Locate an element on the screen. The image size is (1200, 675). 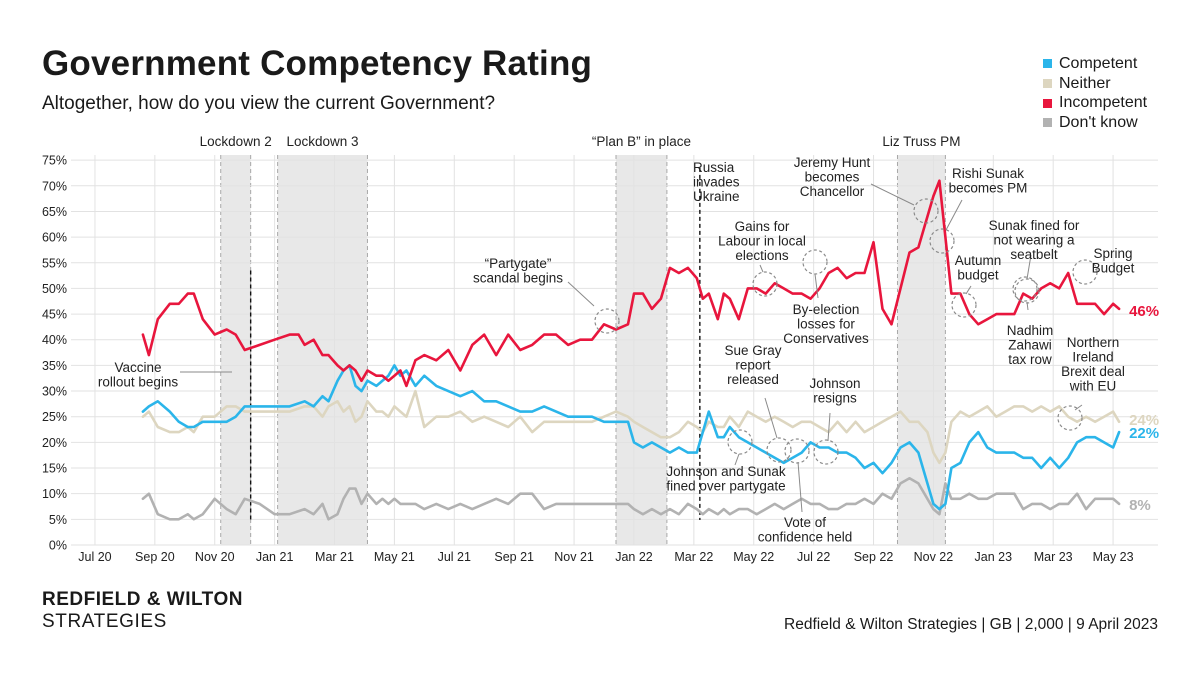
annotation-line-15-1: confidence held is located at coordinates (805, 537).